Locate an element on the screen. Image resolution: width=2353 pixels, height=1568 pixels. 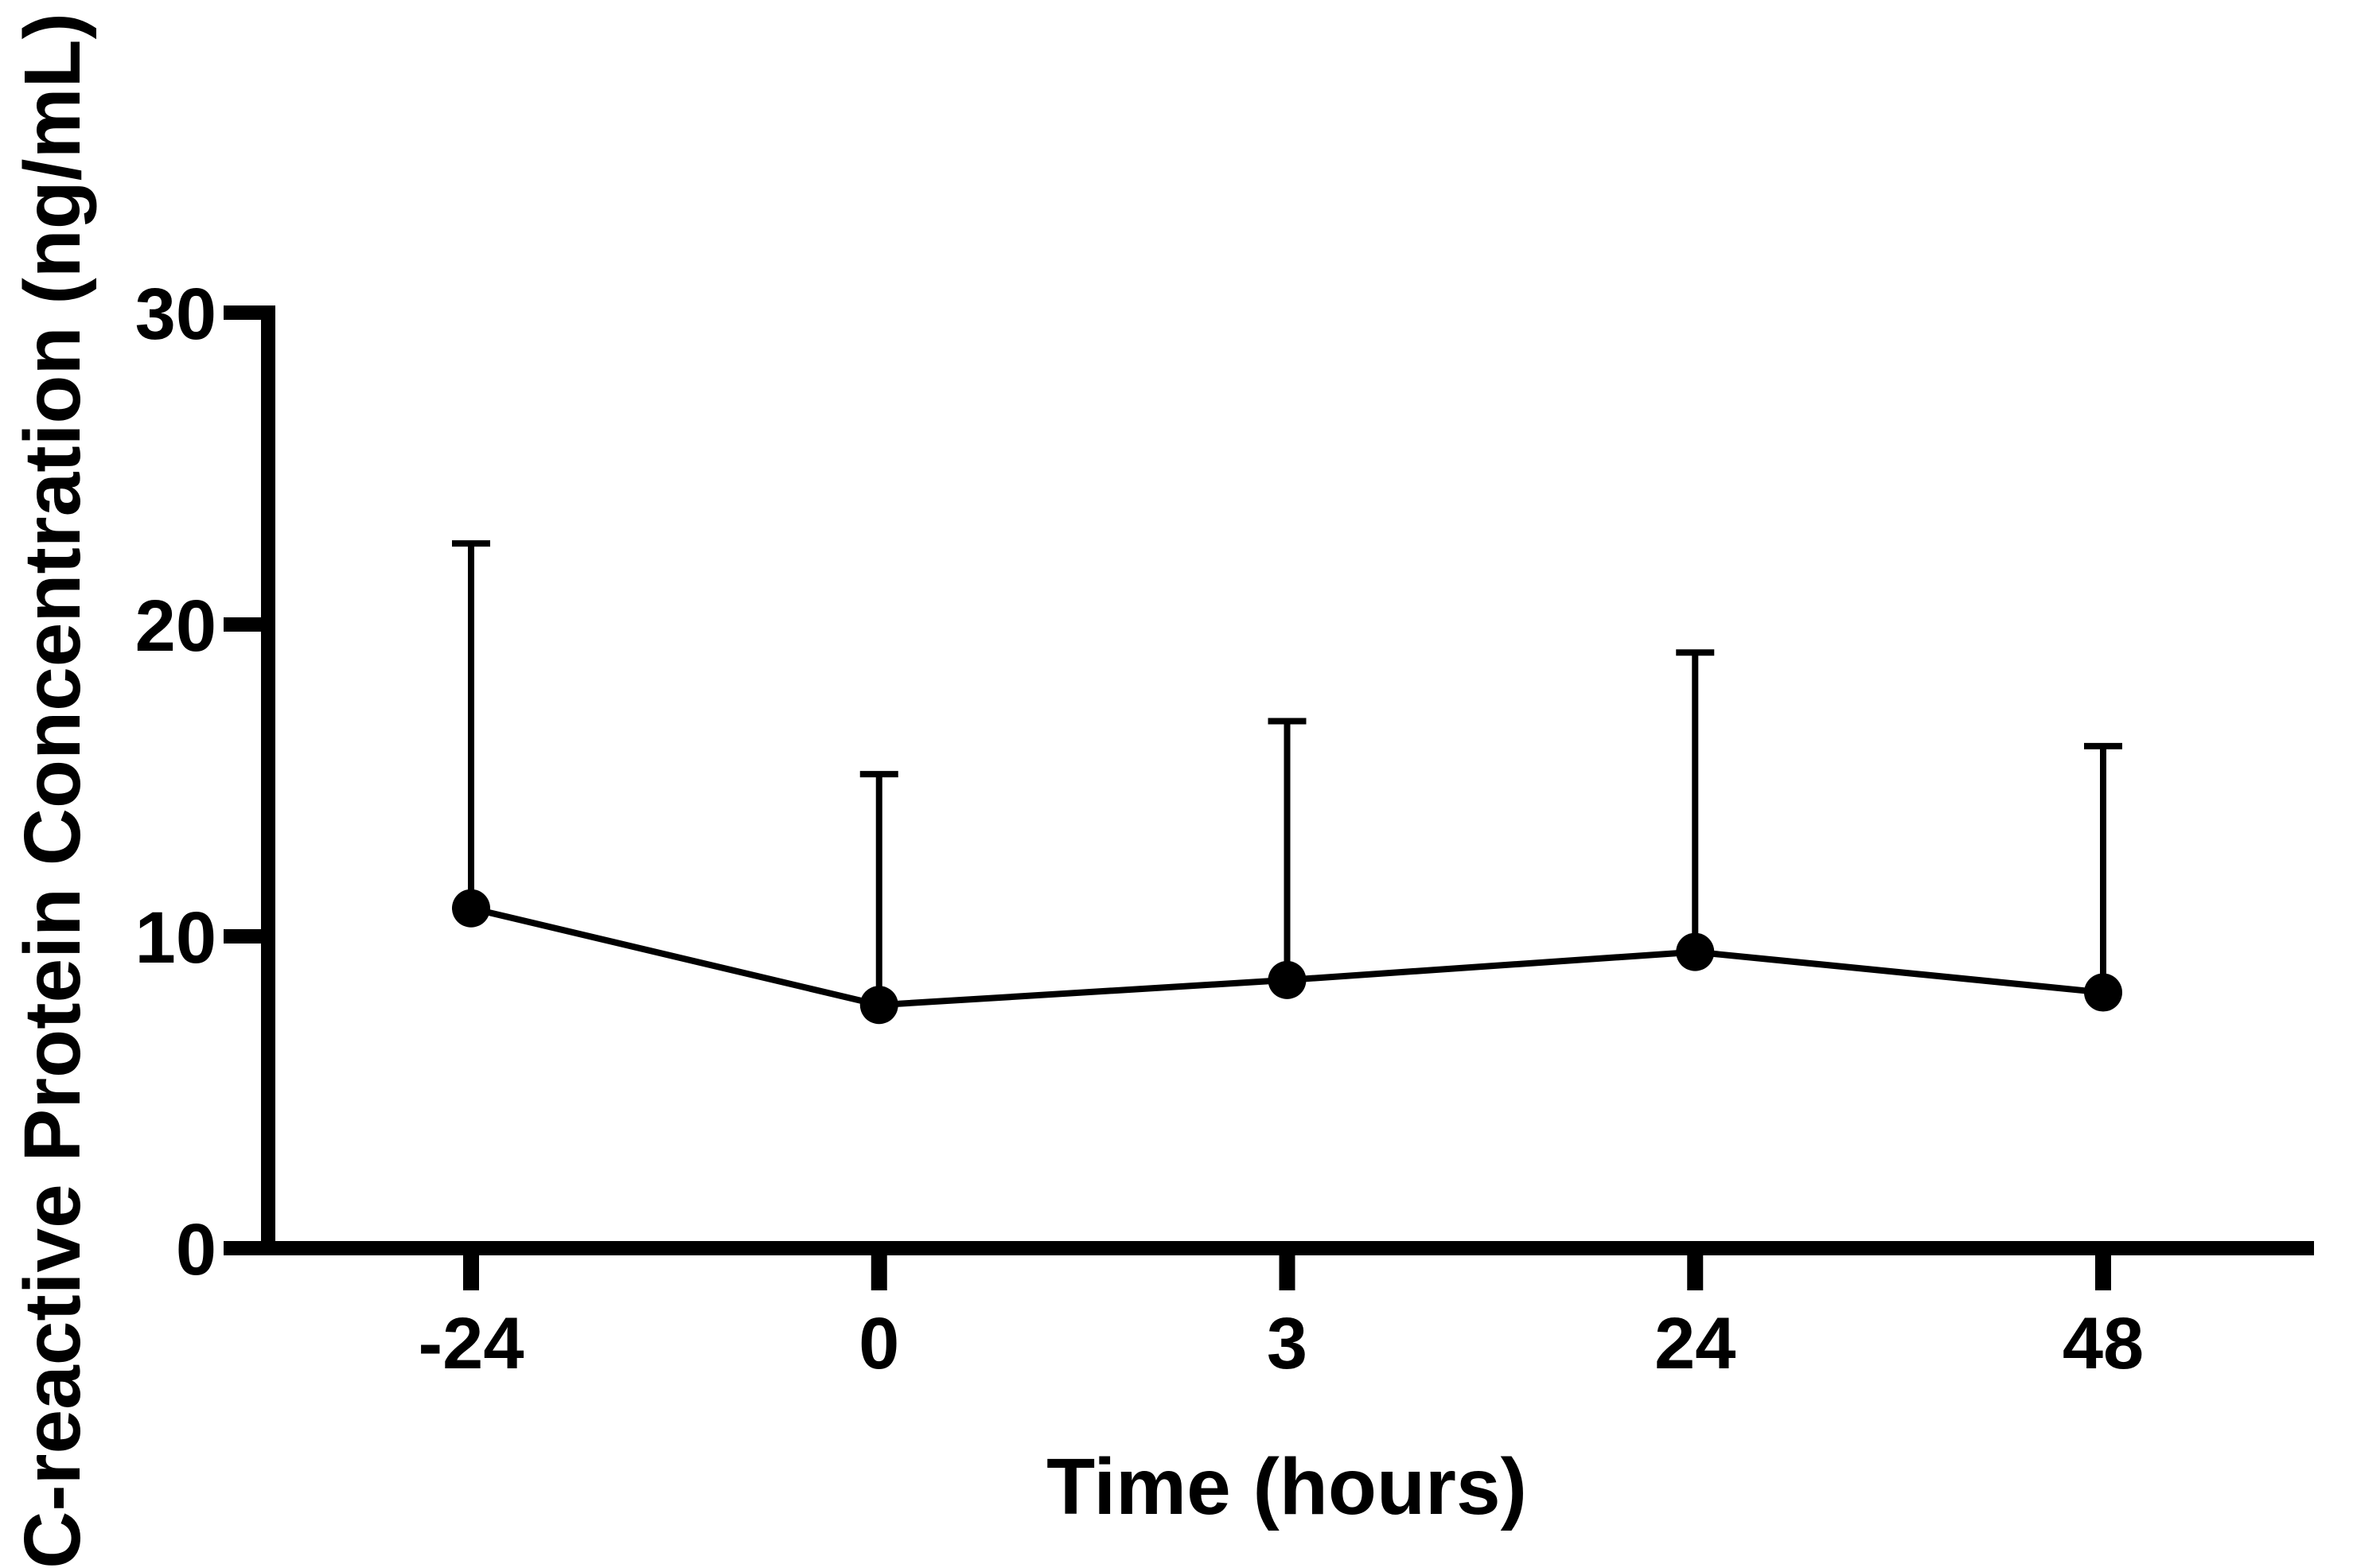
x-axis-line is located at coordinates (1287, 1248).